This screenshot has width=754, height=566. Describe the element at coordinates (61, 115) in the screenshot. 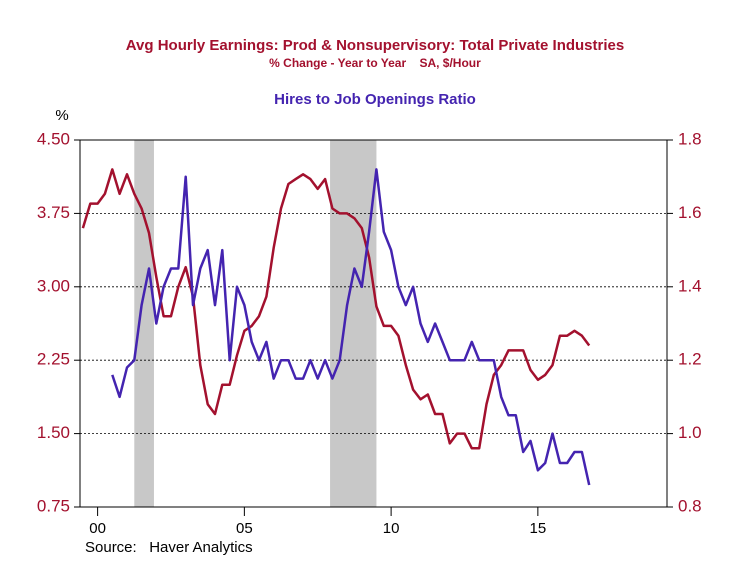

I see `y-axis-label: %` at that location.